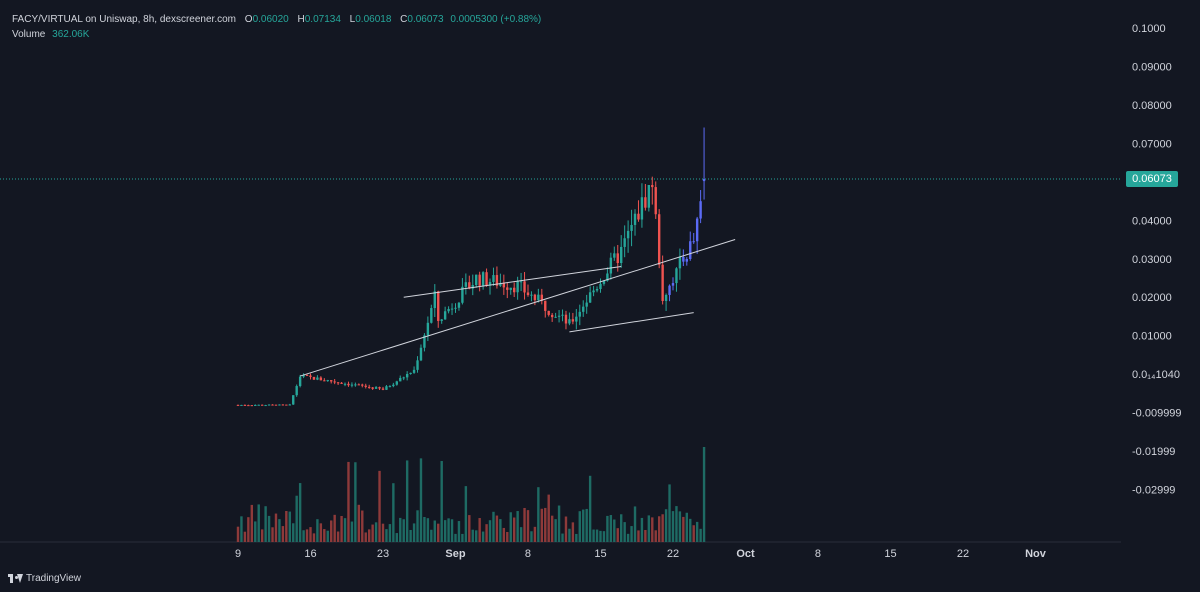 This screenshot has height=592, width=1200. Describe the element at coordinates (1153, 491) in the screenshot. I see `price-tick-label: -0.02999` at that location.